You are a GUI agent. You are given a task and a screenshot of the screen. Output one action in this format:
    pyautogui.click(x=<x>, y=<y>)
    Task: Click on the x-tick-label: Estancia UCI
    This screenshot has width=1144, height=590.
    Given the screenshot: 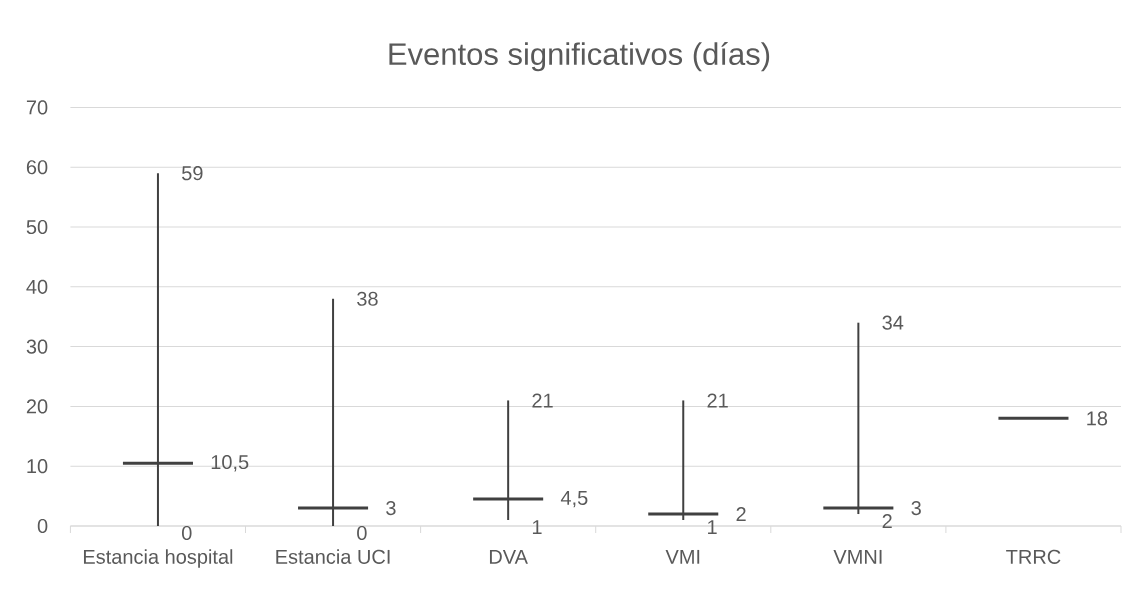 What is the action you would take?
    pyautogui.click(x=333, y=556)
    